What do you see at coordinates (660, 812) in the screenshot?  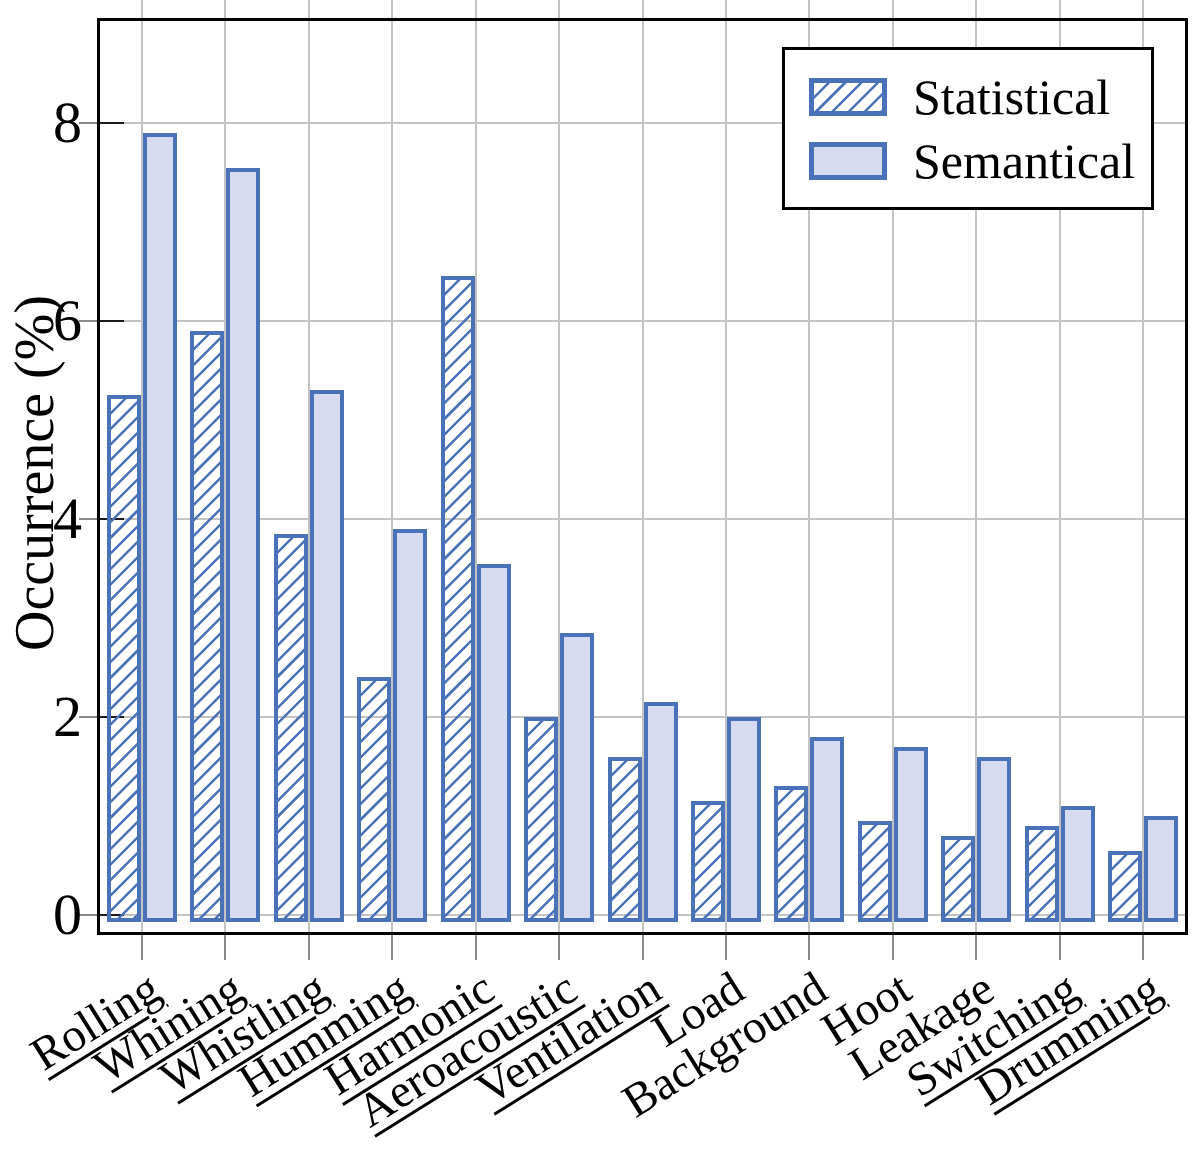 I see `bar-semantical-ventilation` at bounding box center [660, 812].